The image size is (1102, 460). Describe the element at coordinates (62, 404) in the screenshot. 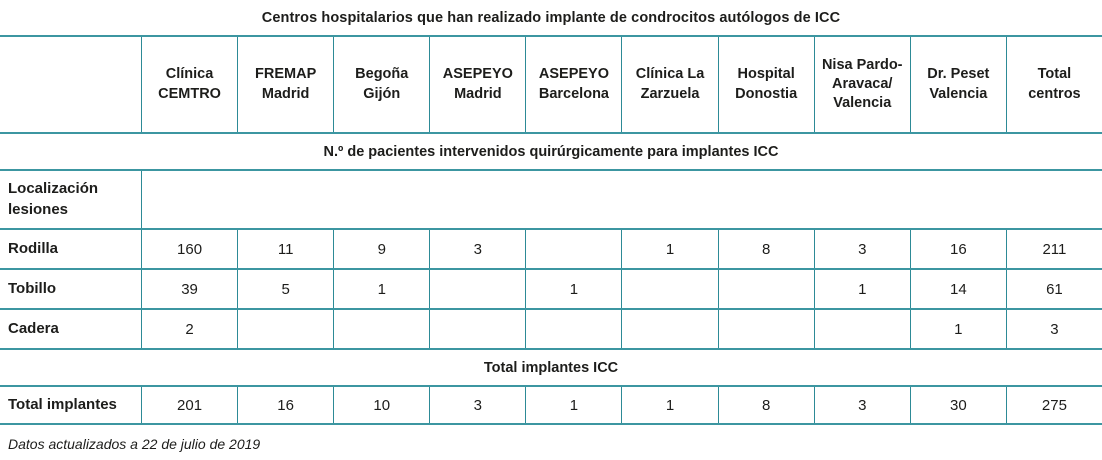

I see `row-label: Total implantes` at that location.